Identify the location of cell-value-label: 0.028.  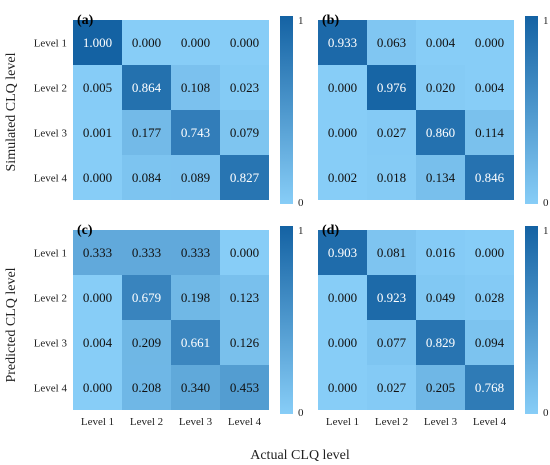
(489, 297).